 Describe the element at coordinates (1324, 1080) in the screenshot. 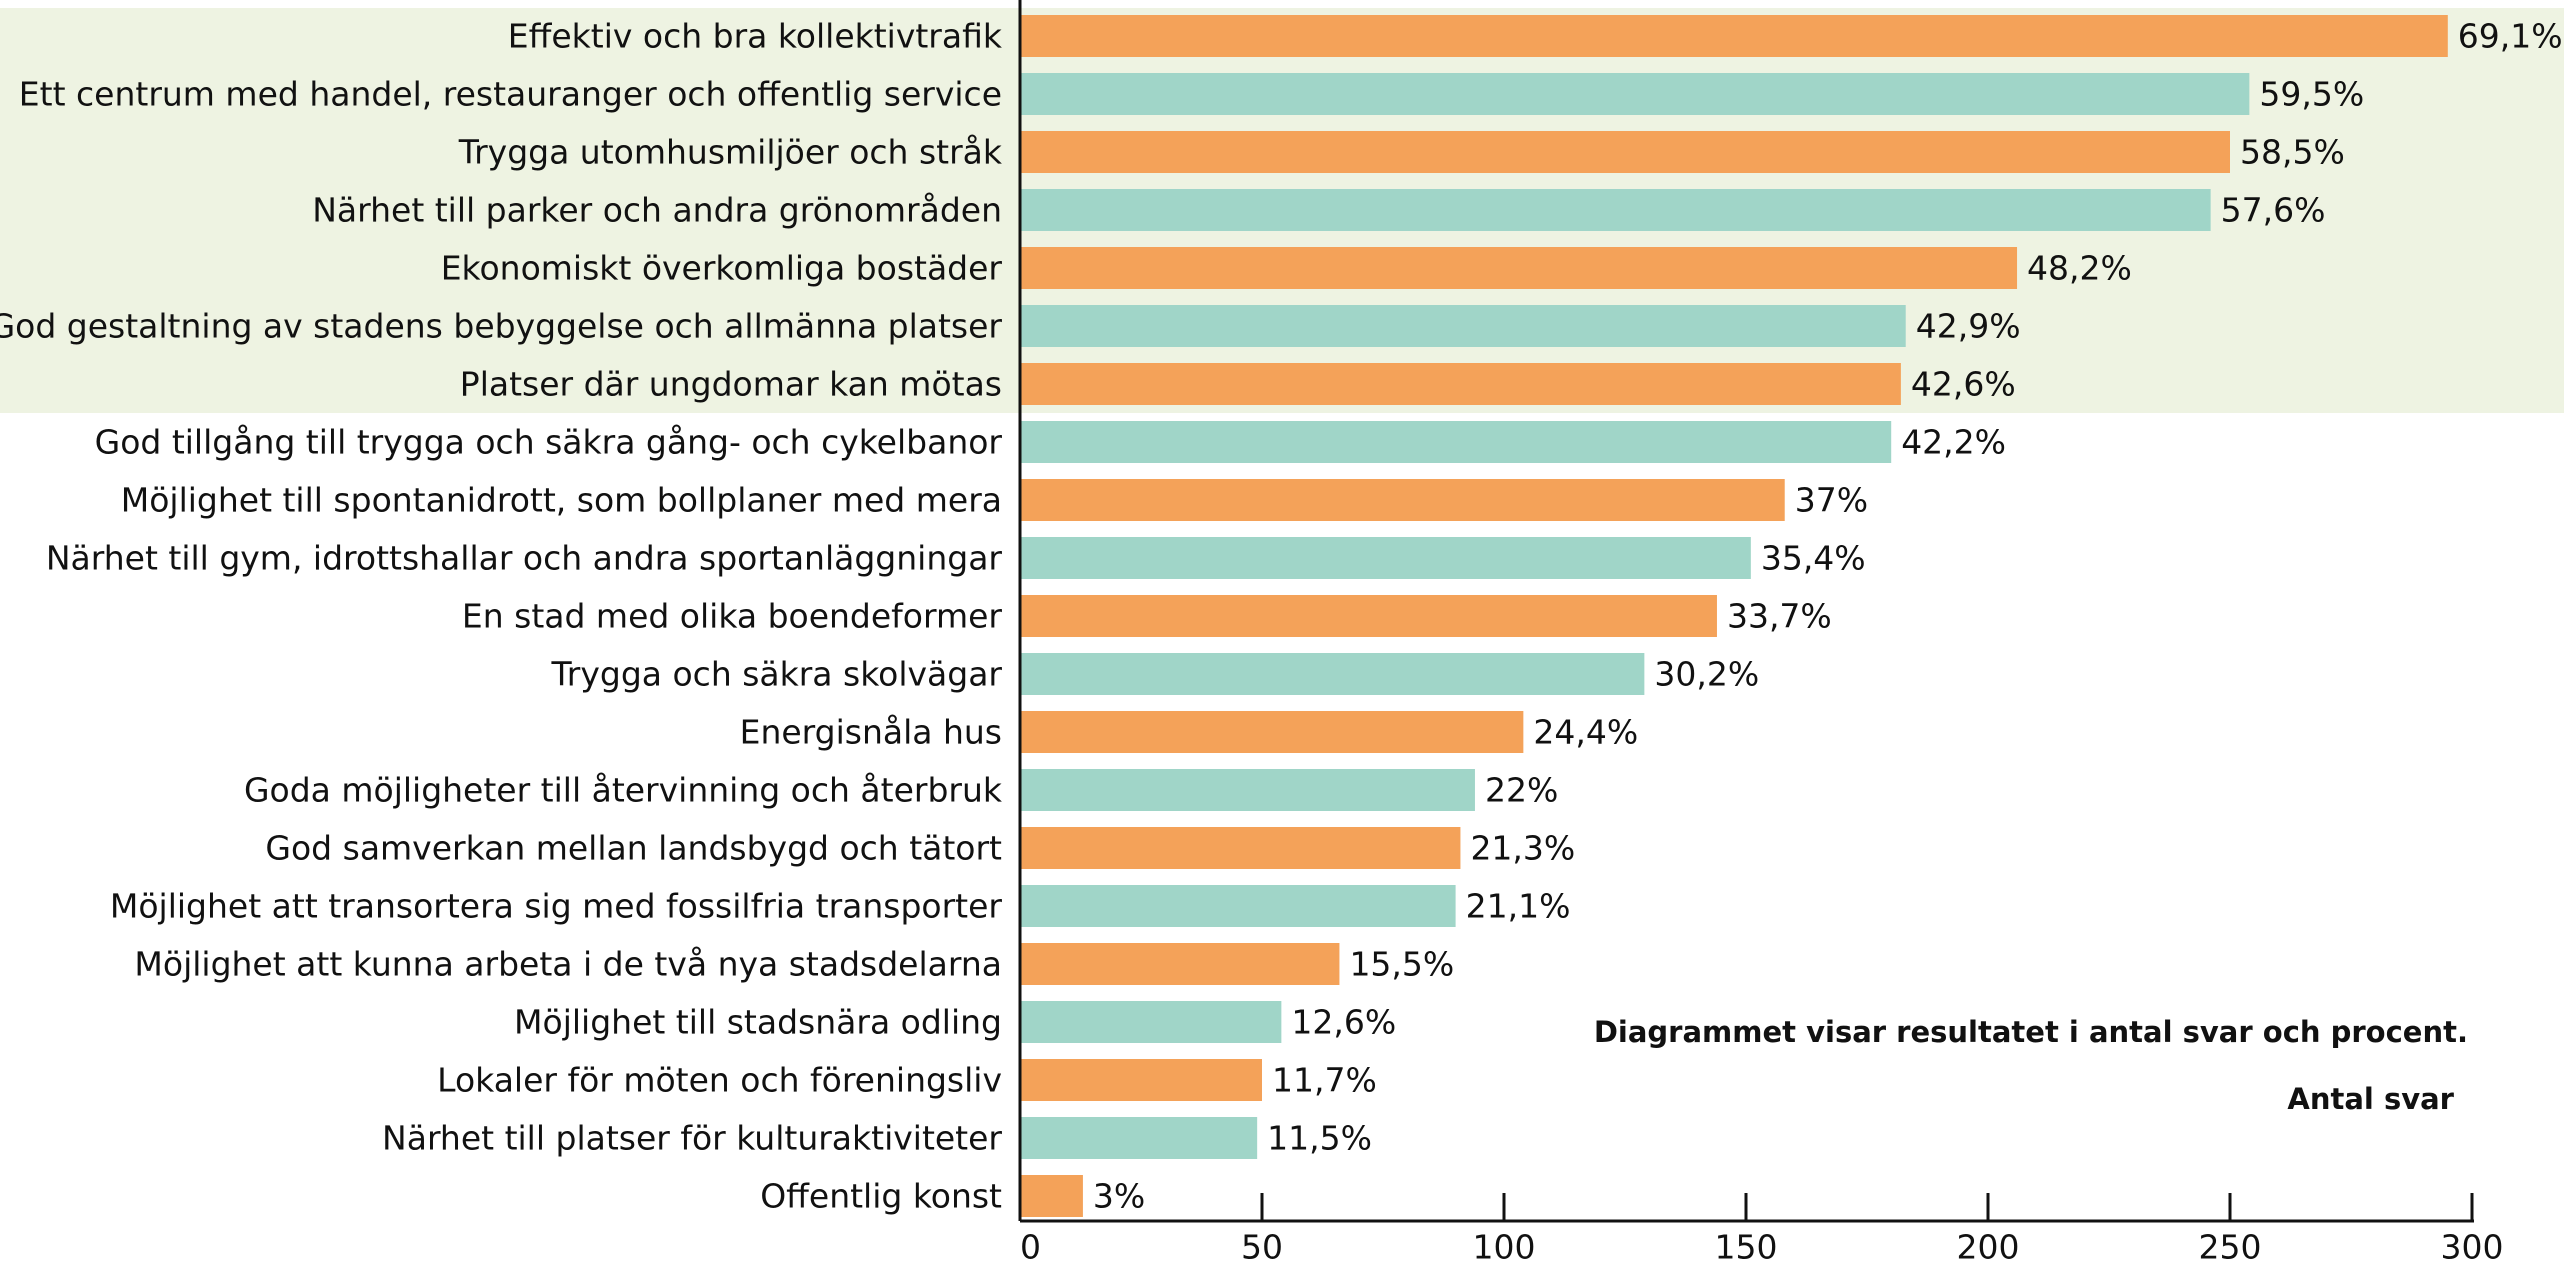

I see `value-label: 11,7%` at that location.